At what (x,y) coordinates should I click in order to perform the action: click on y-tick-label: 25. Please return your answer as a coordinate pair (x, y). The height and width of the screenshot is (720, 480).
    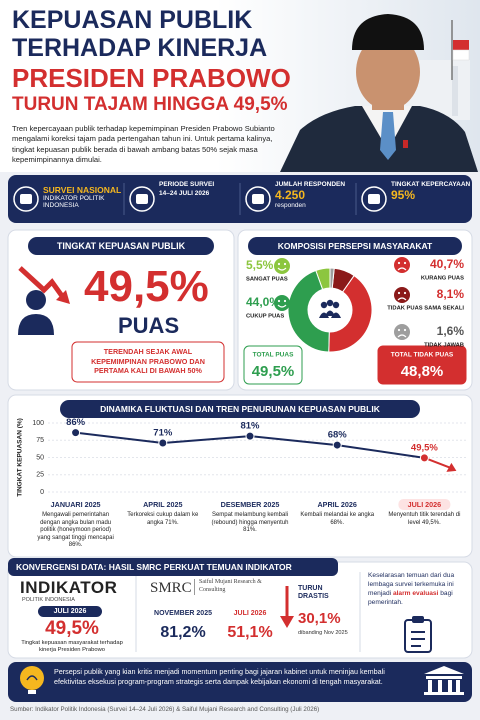
    Looking at the image, I should click on (40, 475).